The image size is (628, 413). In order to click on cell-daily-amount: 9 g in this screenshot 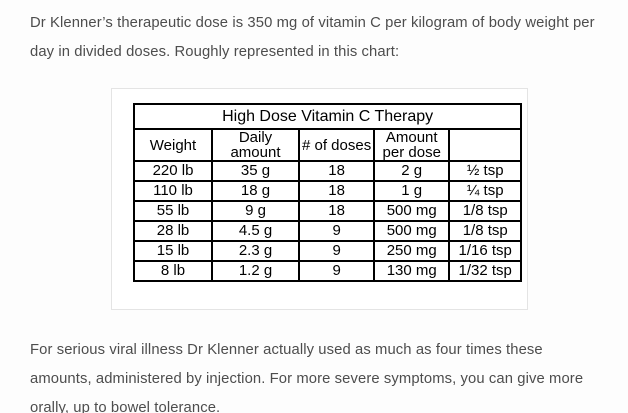, I will do `click(255, 211)`.